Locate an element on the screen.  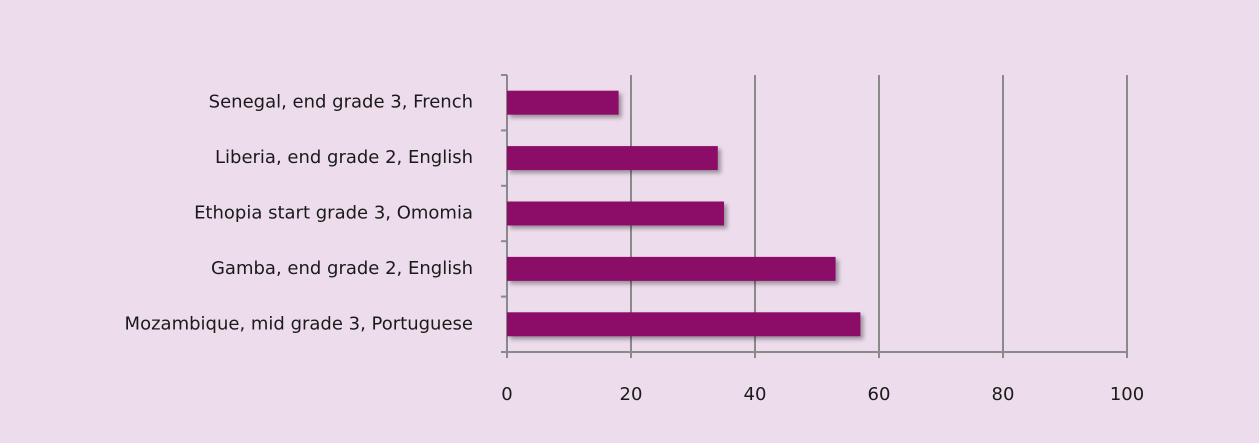
y-tick-label: Liberia, end grade 2, English is located at coordinates (344, 157).